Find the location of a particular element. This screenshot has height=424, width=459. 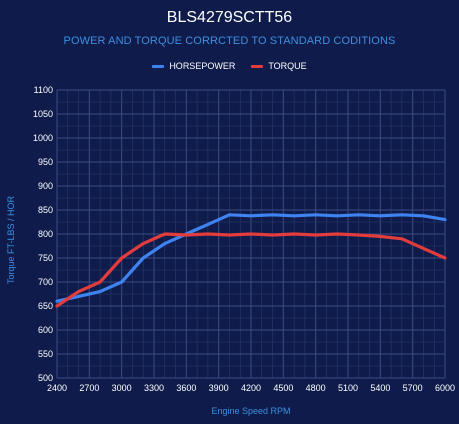

x-tick-label: 2400 is located at coordinates (57, 388).